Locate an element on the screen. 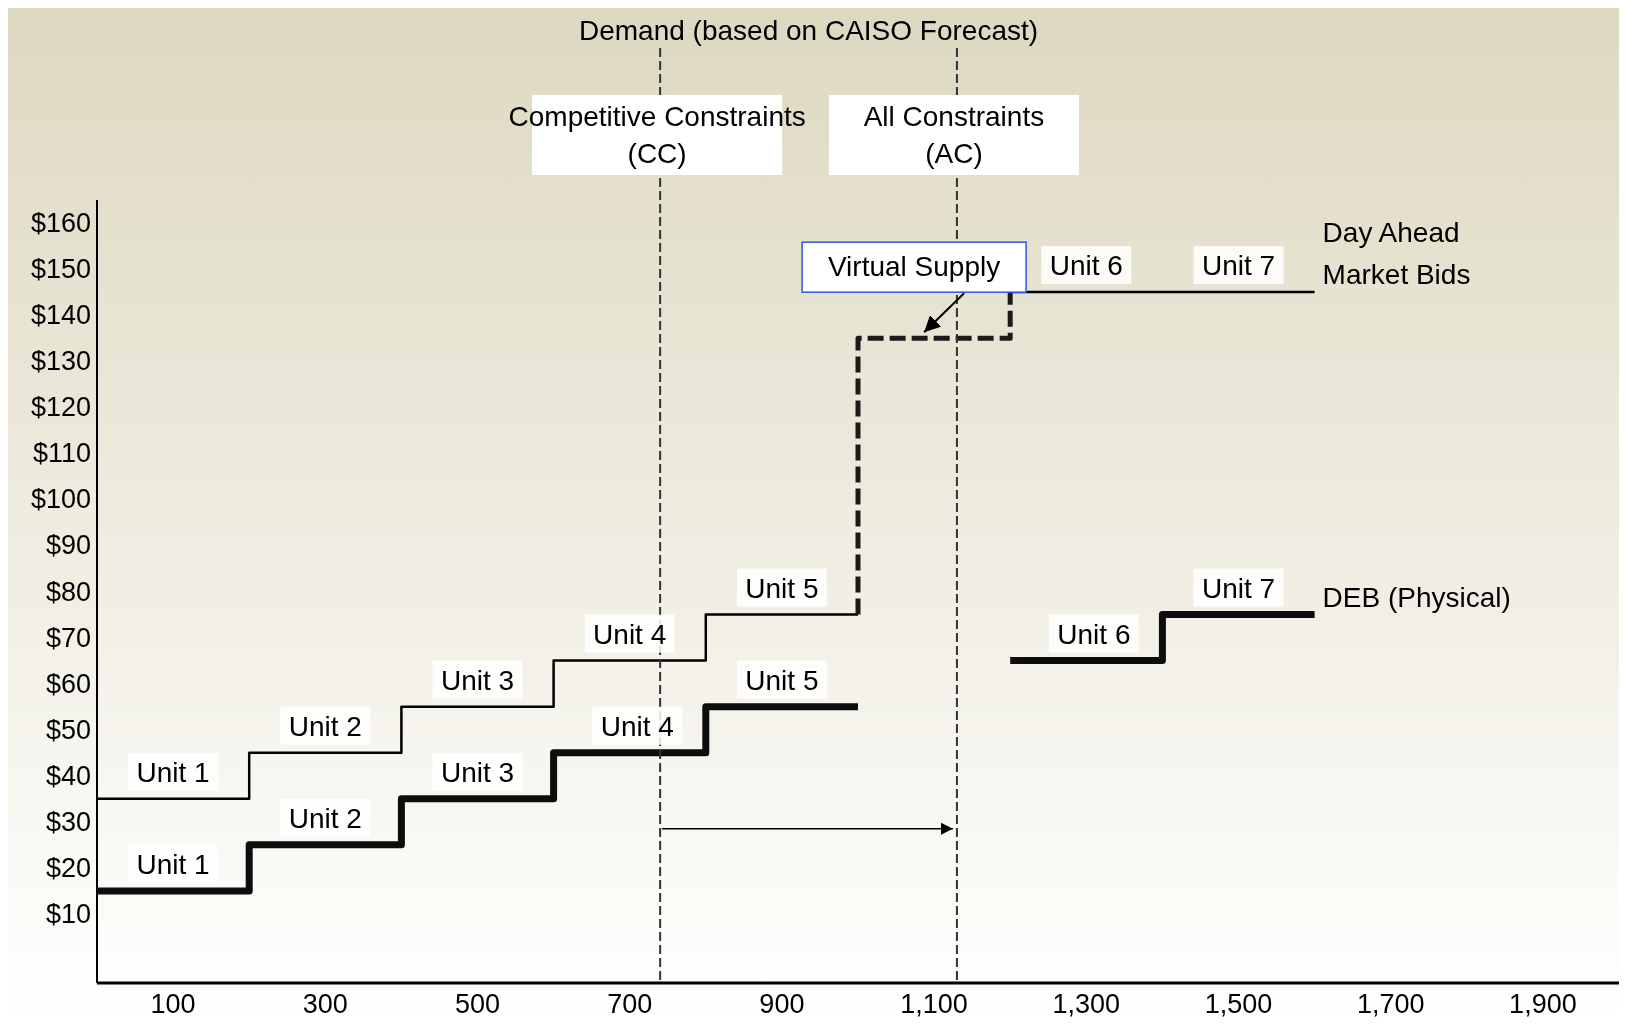  text: Demand (based on CAISO Forecast) is located at coordinates (808, 30).